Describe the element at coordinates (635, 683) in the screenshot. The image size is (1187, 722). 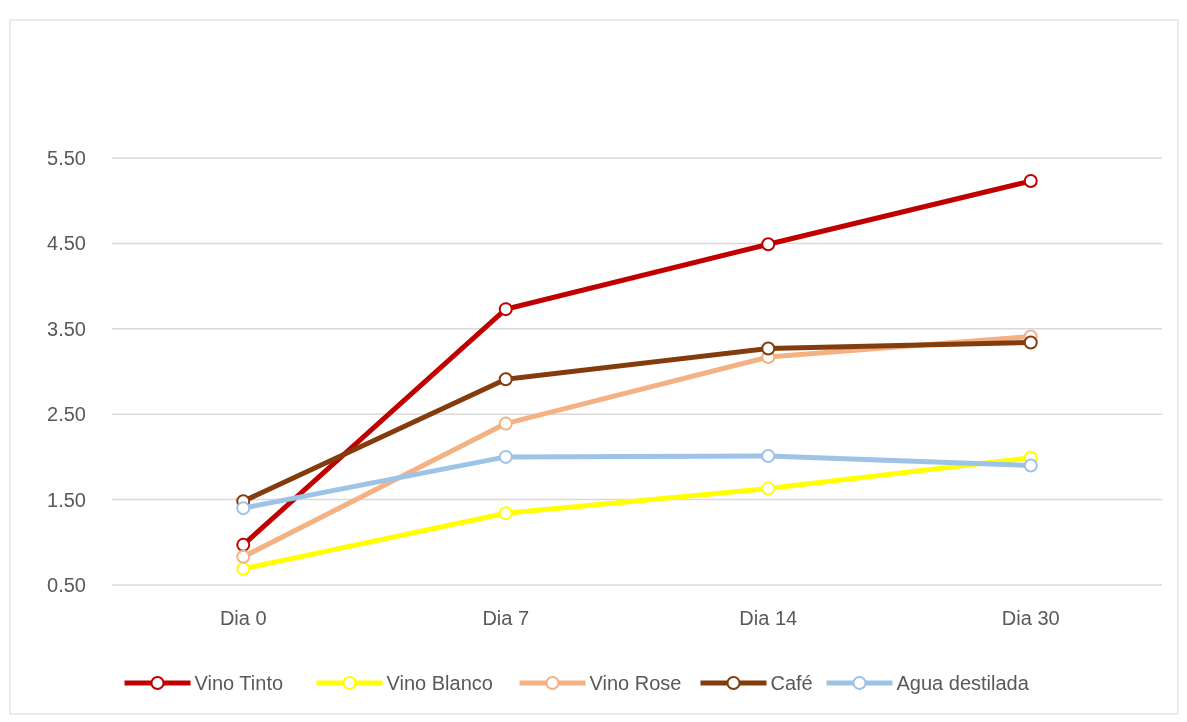
I see `legend-label: Vino Rose` at that location.